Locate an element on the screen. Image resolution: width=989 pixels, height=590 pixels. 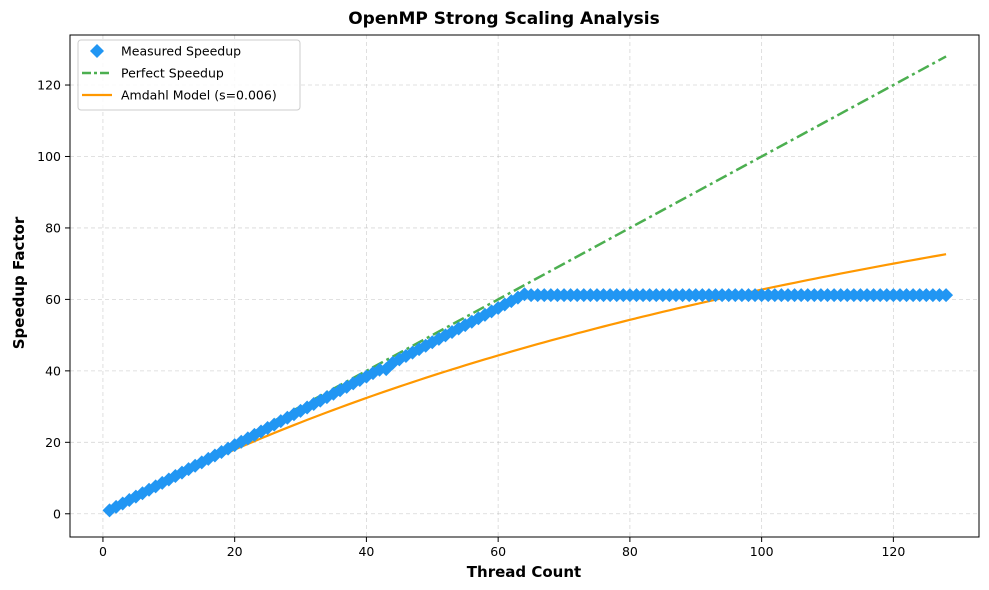
legend-label: Perfect Speedup is located at coordinates (172, 73).